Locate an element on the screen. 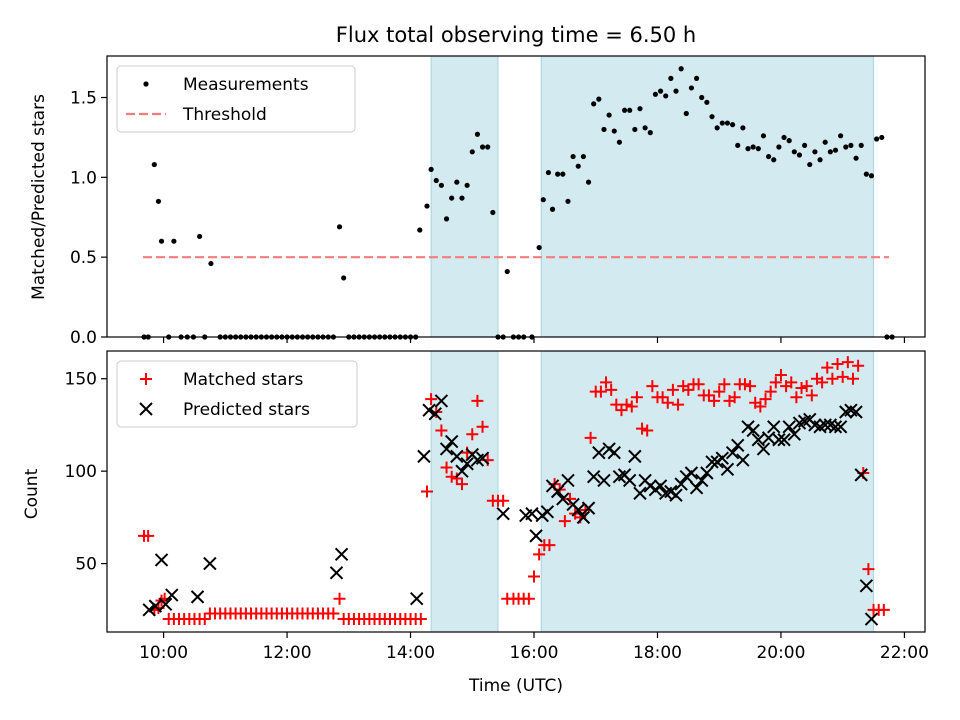 The image size is (960, 720). x-tick-label: 10:00 is located at coordinates (163, 653).